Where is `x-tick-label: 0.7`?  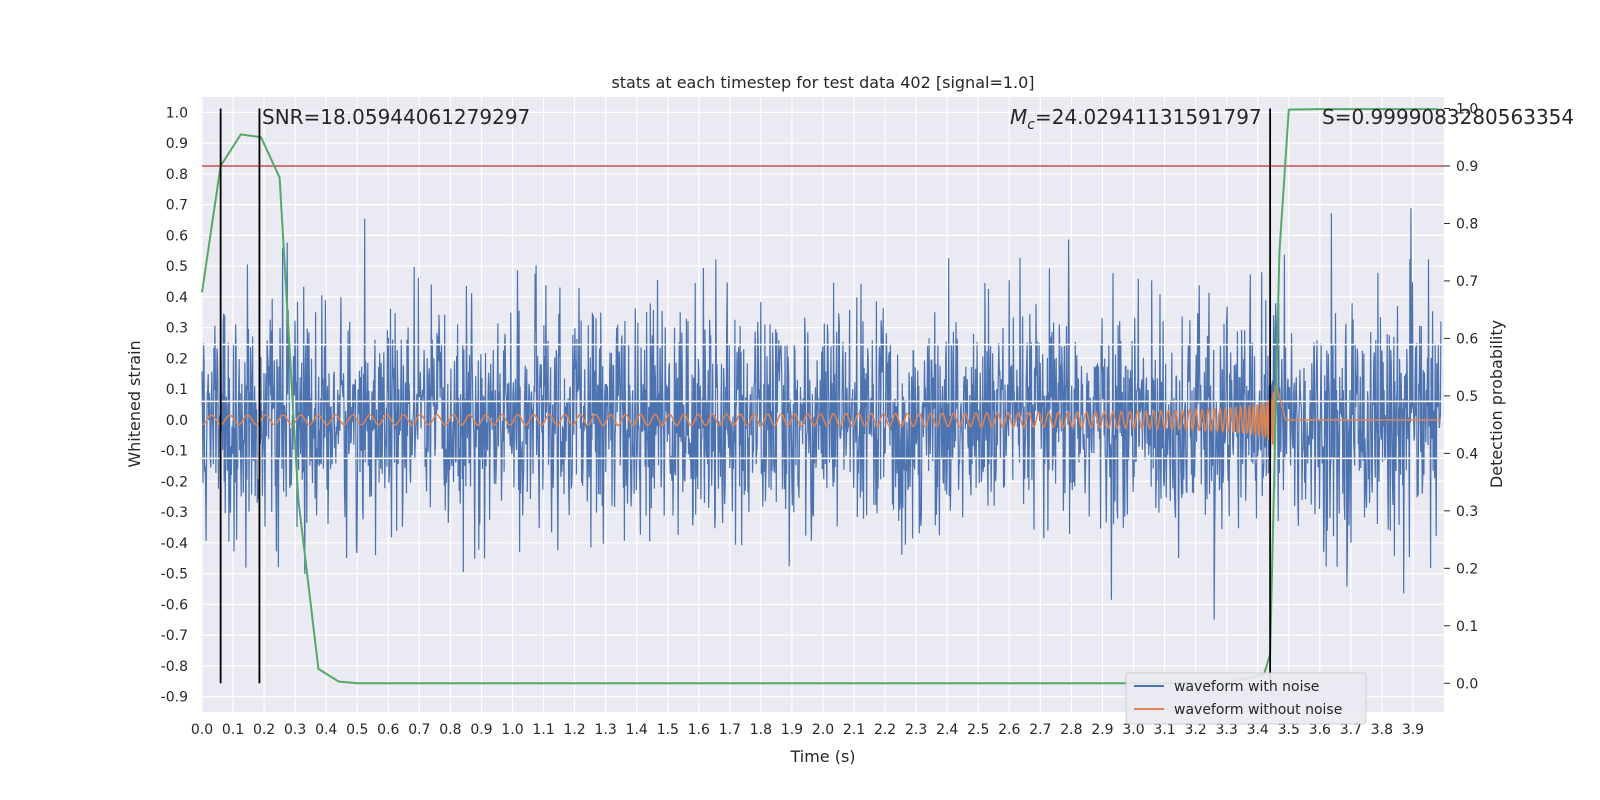 x-tick-label: 0.7 is located at coordinates (419, 730).